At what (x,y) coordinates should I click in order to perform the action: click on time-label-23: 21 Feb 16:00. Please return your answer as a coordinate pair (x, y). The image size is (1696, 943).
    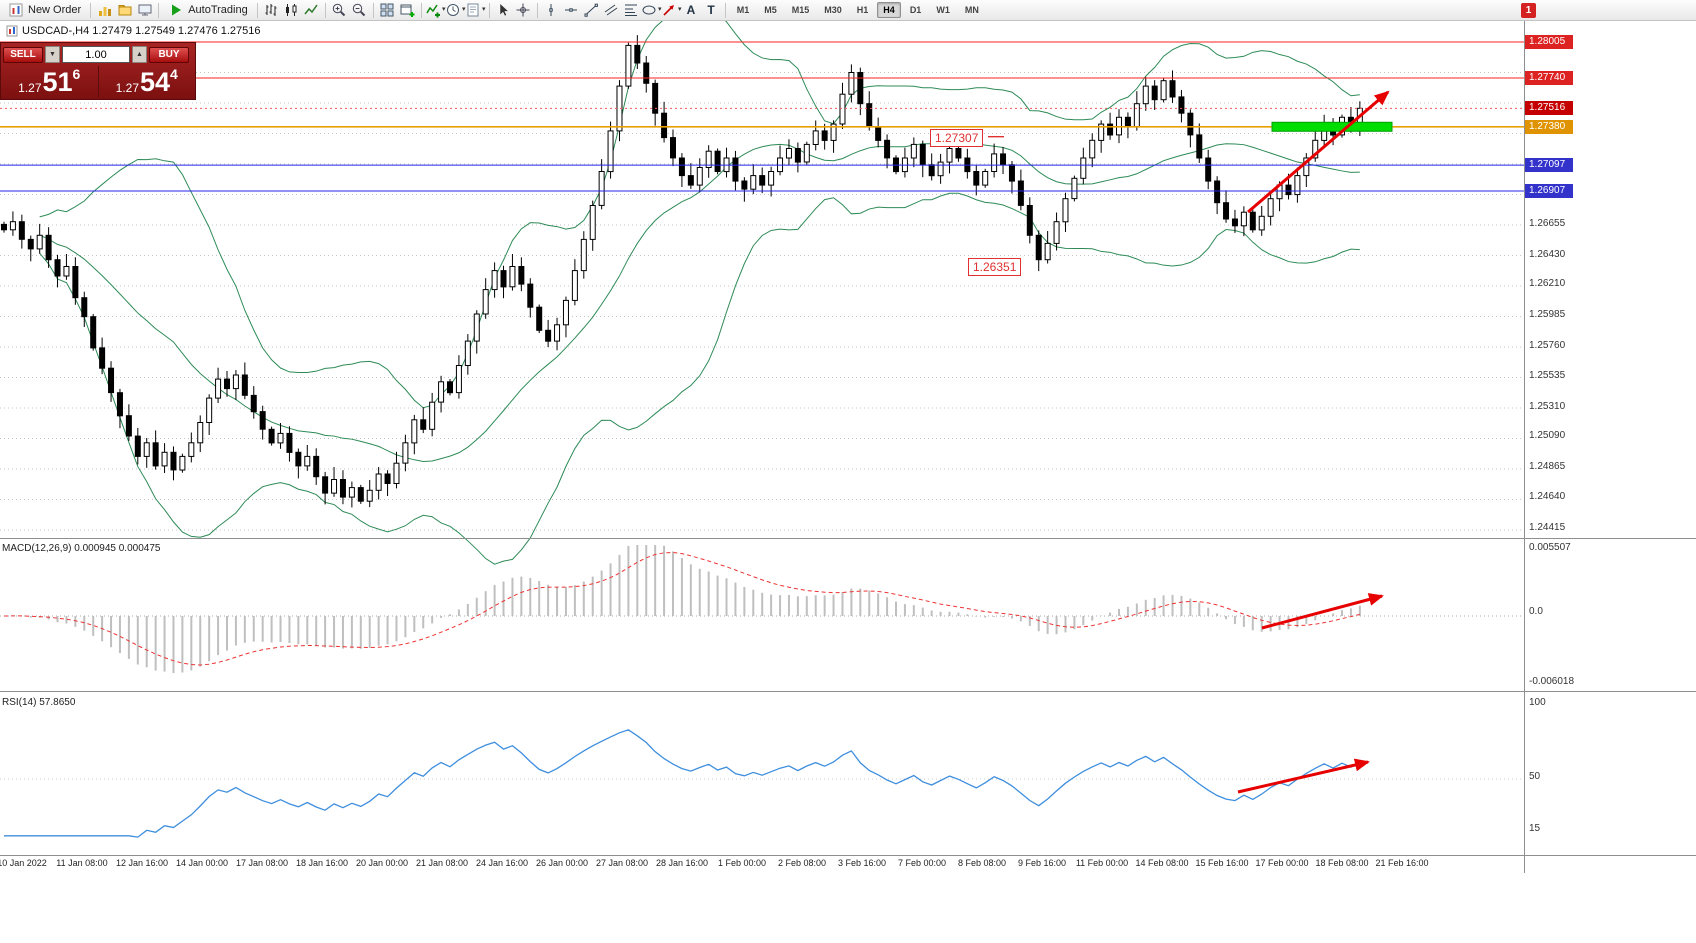
    Looking at the image, I should click on (1402, 863).